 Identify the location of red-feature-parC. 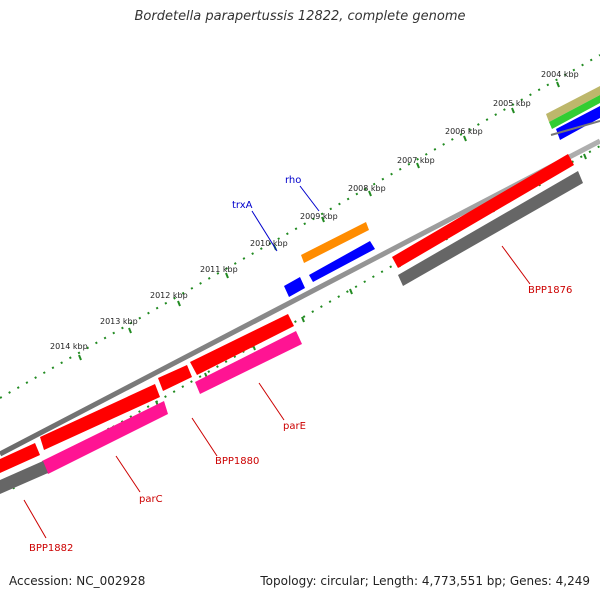
(100, 417).